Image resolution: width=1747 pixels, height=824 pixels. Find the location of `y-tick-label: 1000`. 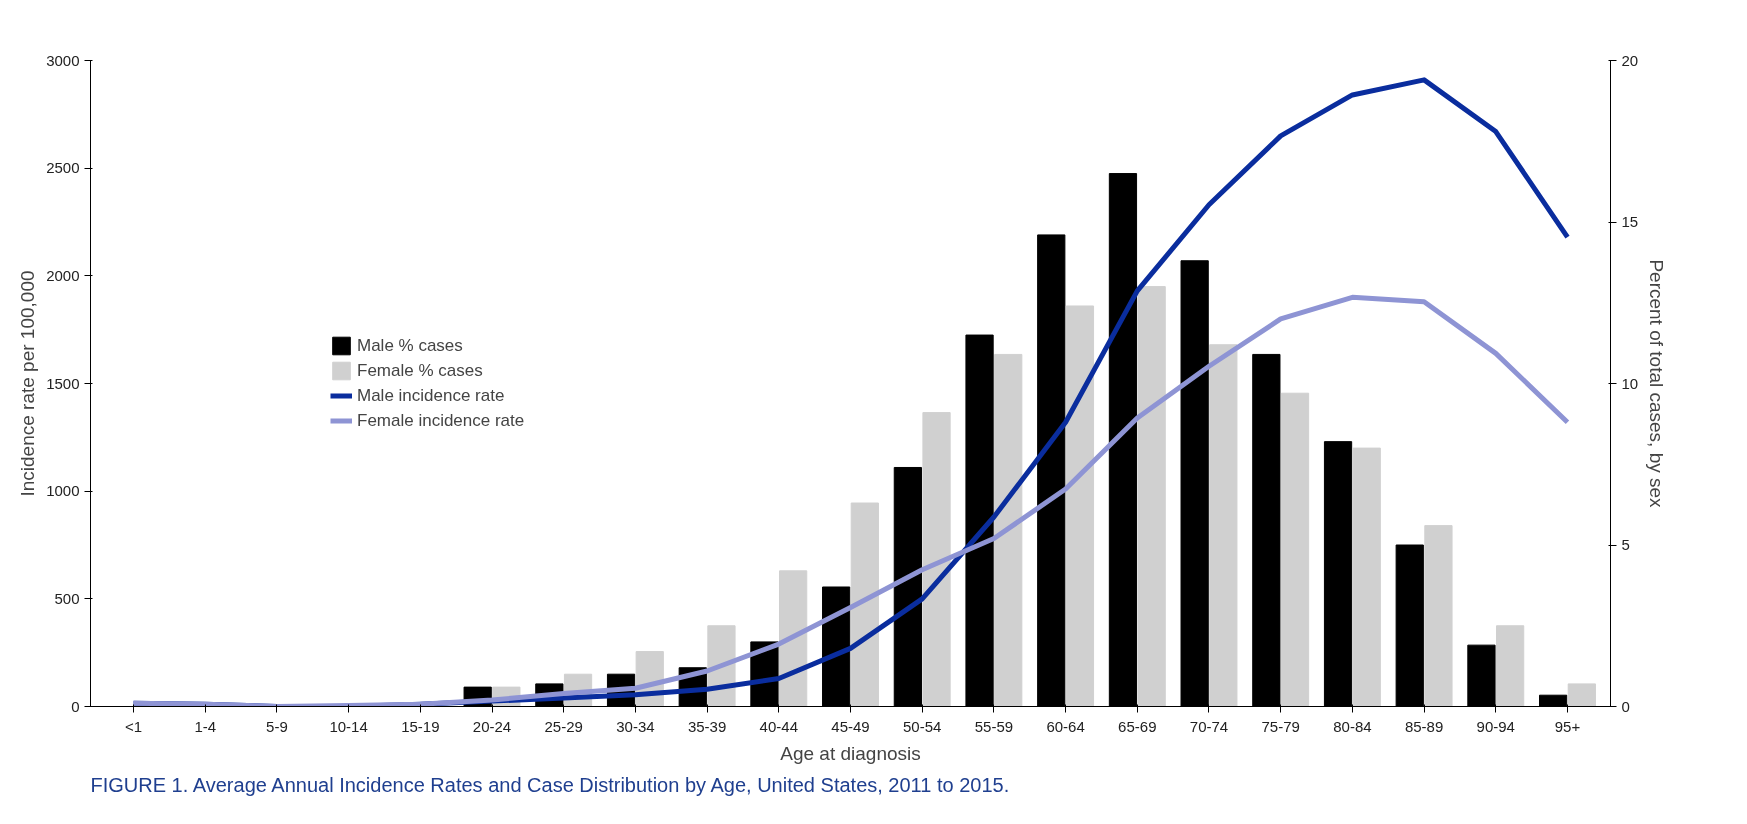

y-tick-label: 1000 is located at coordinates (63, 491).